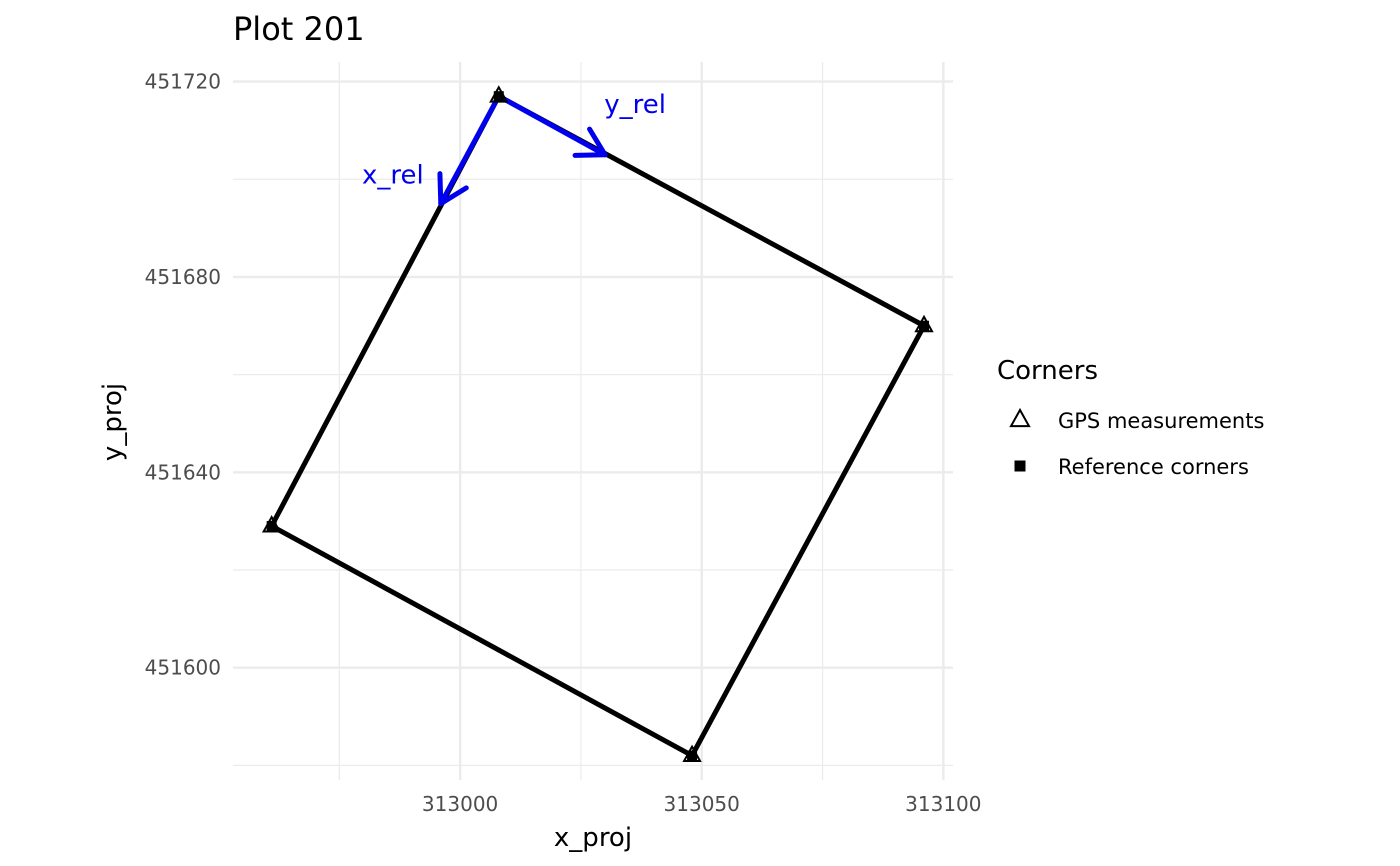 The height and width of the screenshot is (866, 1400). I want to click on x_rel-arrowhead, so click(453, 189).